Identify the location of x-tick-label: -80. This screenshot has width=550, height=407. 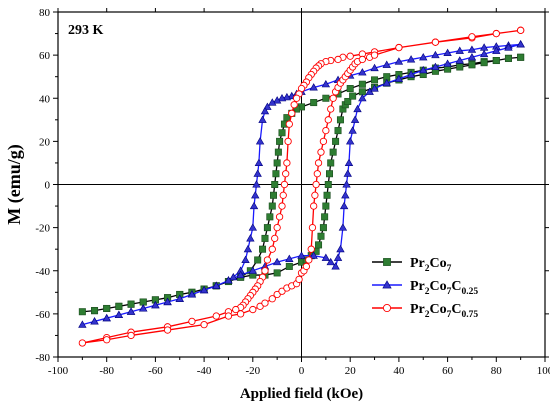
(106, 371).